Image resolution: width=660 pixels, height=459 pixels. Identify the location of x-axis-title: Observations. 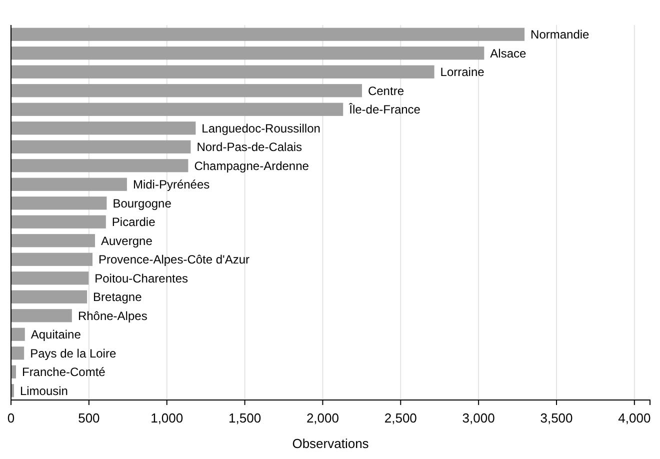
(331, 443).